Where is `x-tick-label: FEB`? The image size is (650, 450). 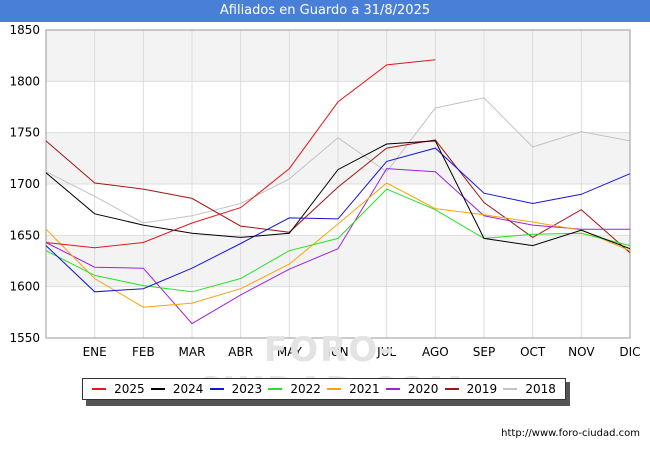 x-tick-label: FEB is located at coordinates (143, 352).